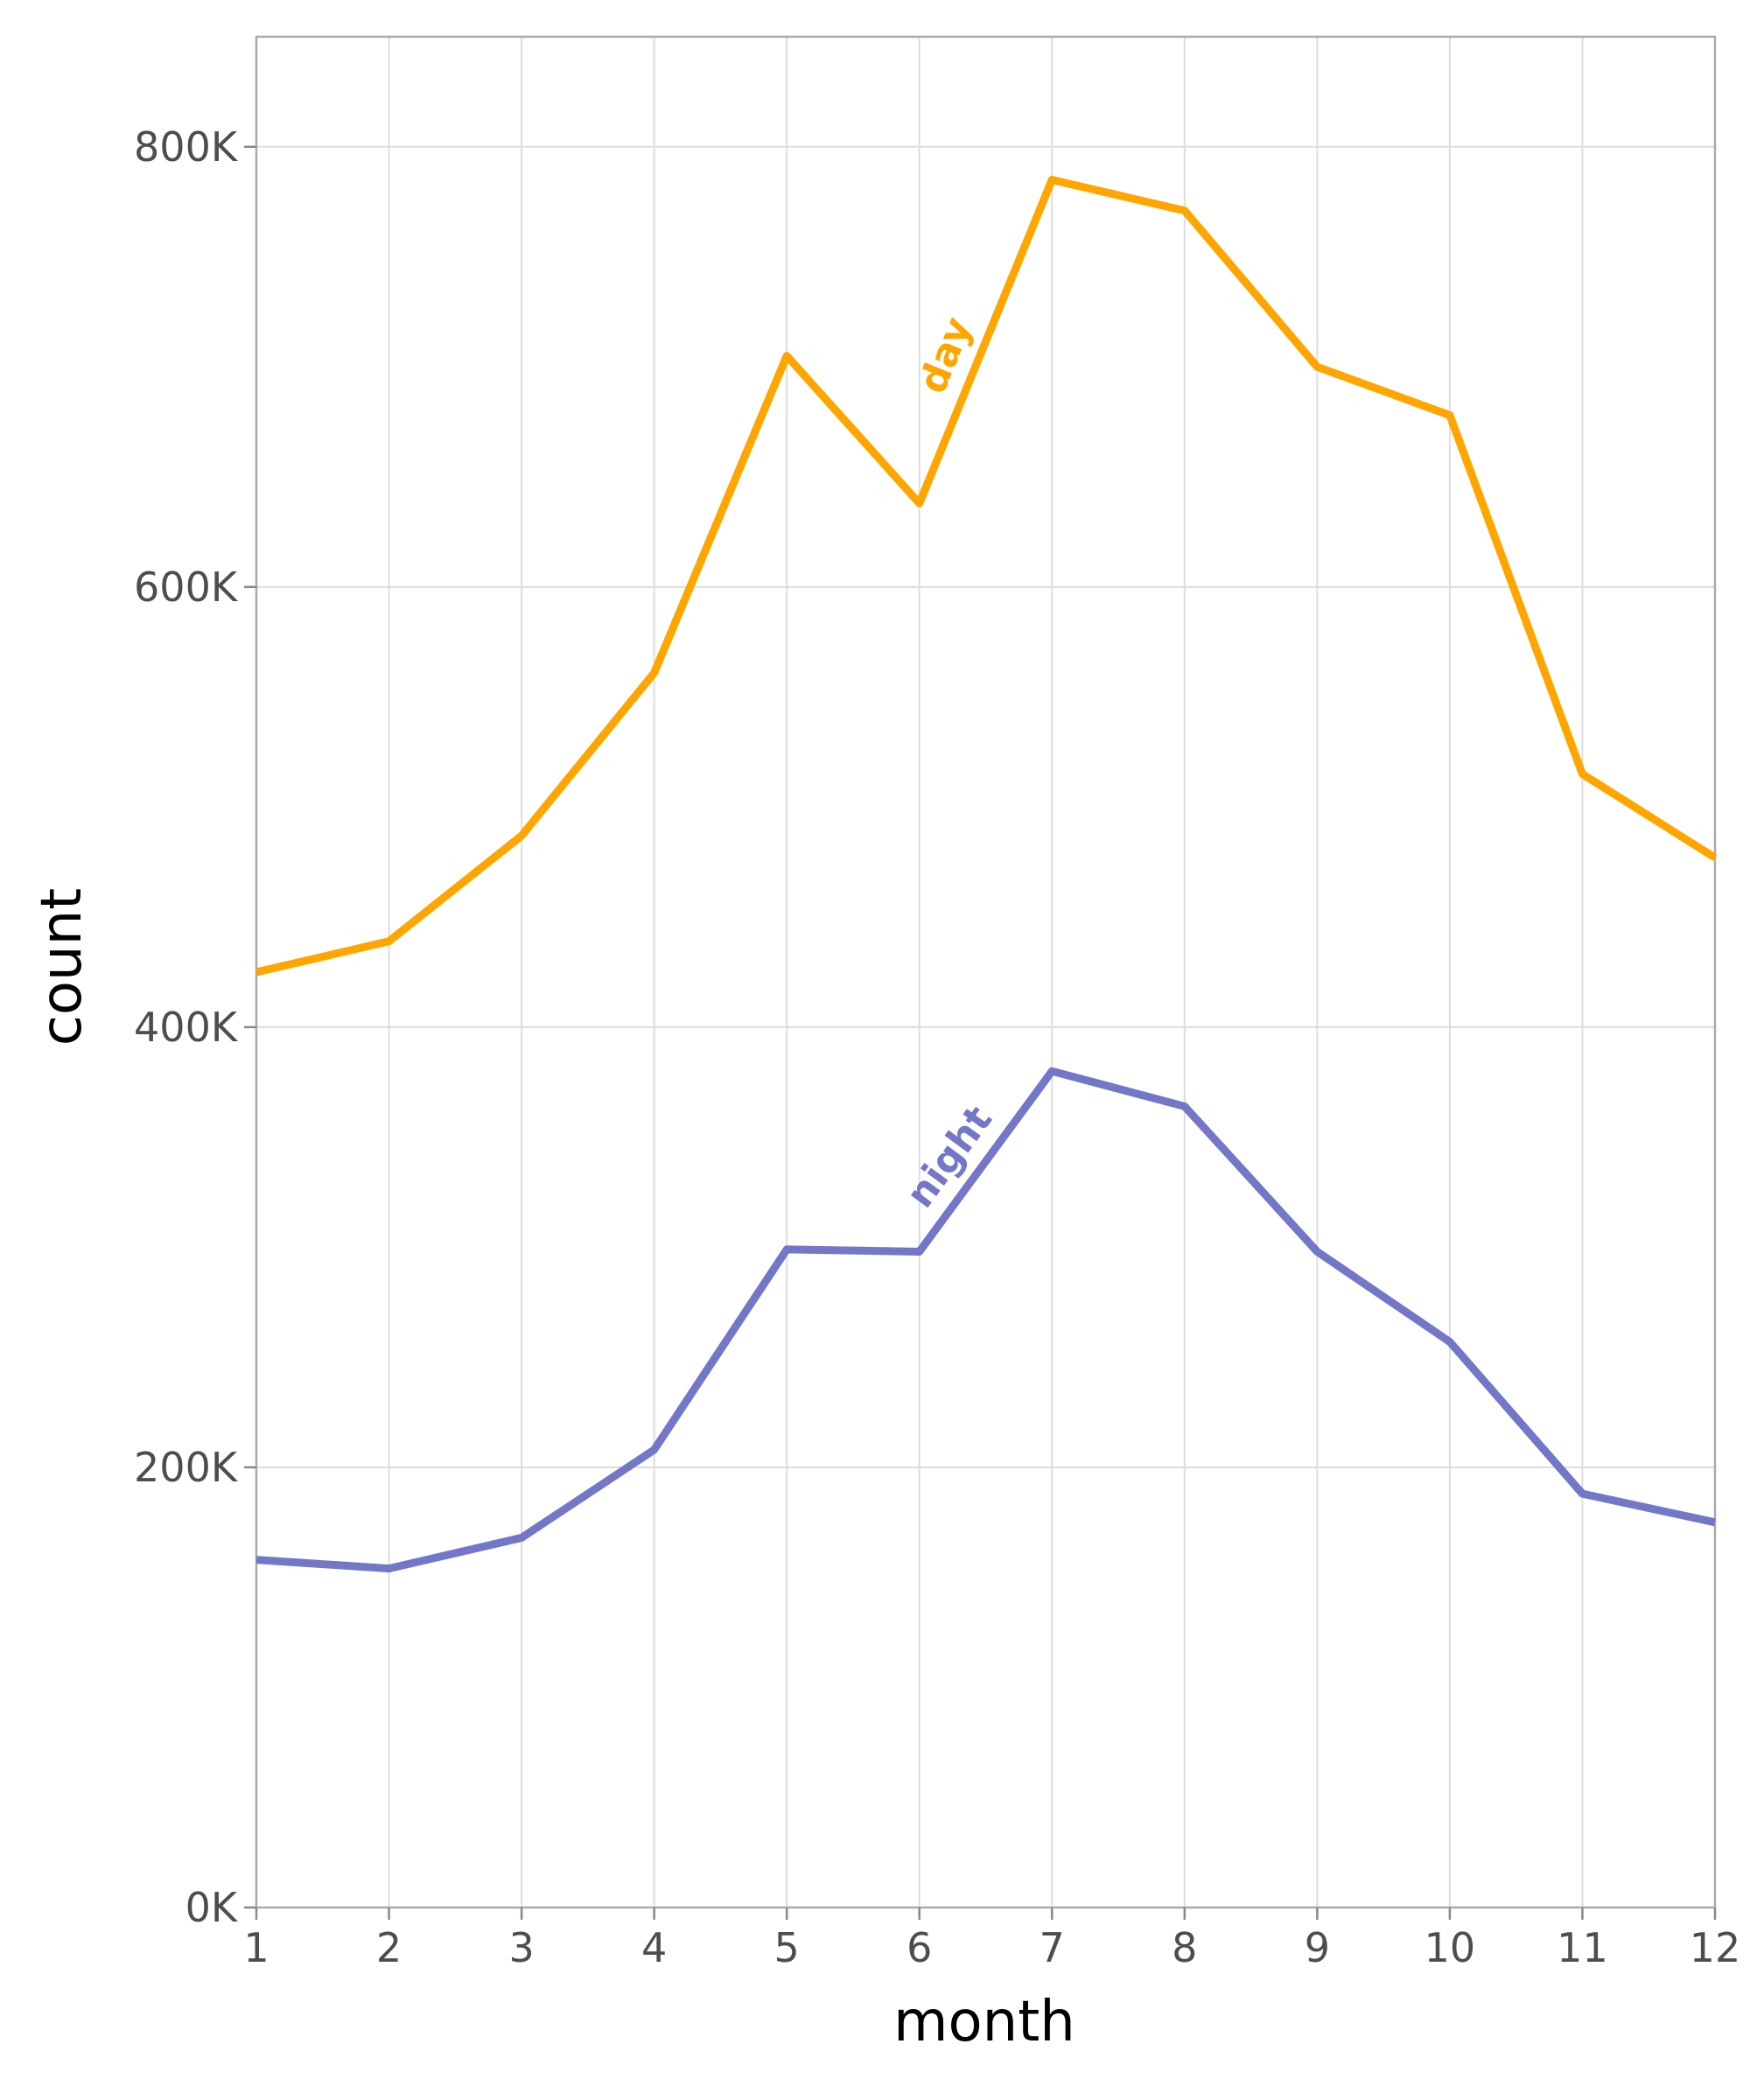  I want to click on y-axis-ticks: 0K 200K 400K 600K 800K, so click(195, 1027).